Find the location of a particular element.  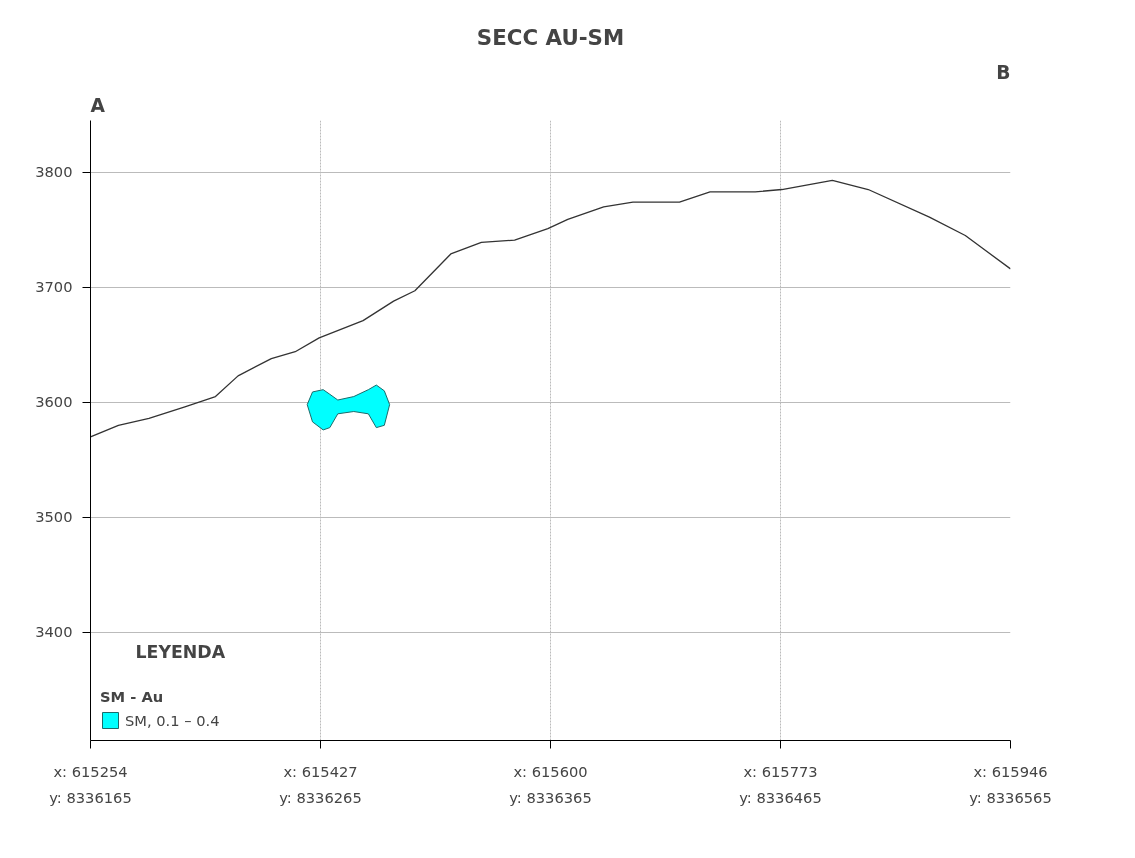

y-tick-label: 3800 is located at coordinates (54, 172).